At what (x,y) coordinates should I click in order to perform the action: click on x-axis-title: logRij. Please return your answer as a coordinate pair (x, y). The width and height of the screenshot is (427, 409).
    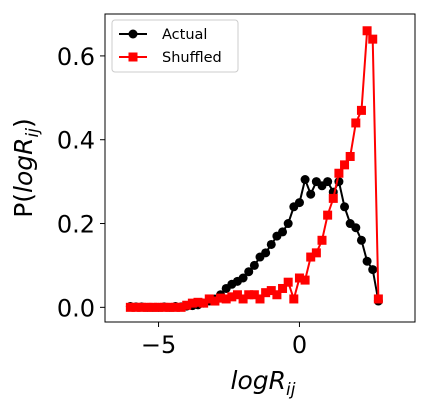
    Looking at the image, I should click on (263, 383).